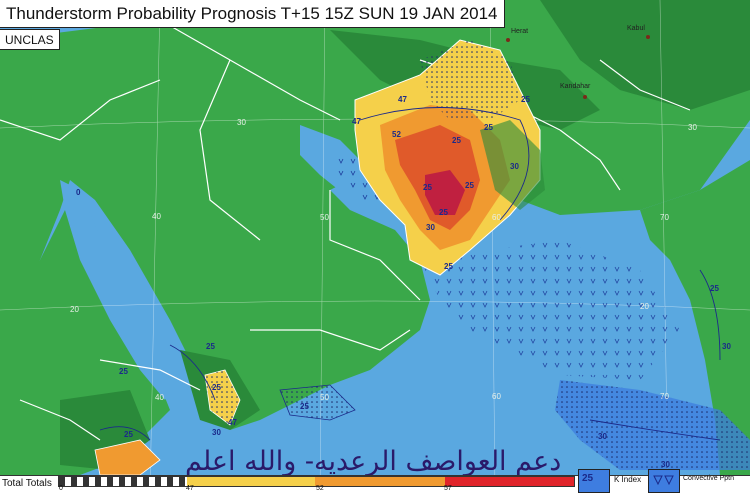 This screenshot has width=750, height=493. What do you see at coordinates (222, 397) in the screenshot?
I see `prob-yemen-dots` at bounding box center [222, 397].